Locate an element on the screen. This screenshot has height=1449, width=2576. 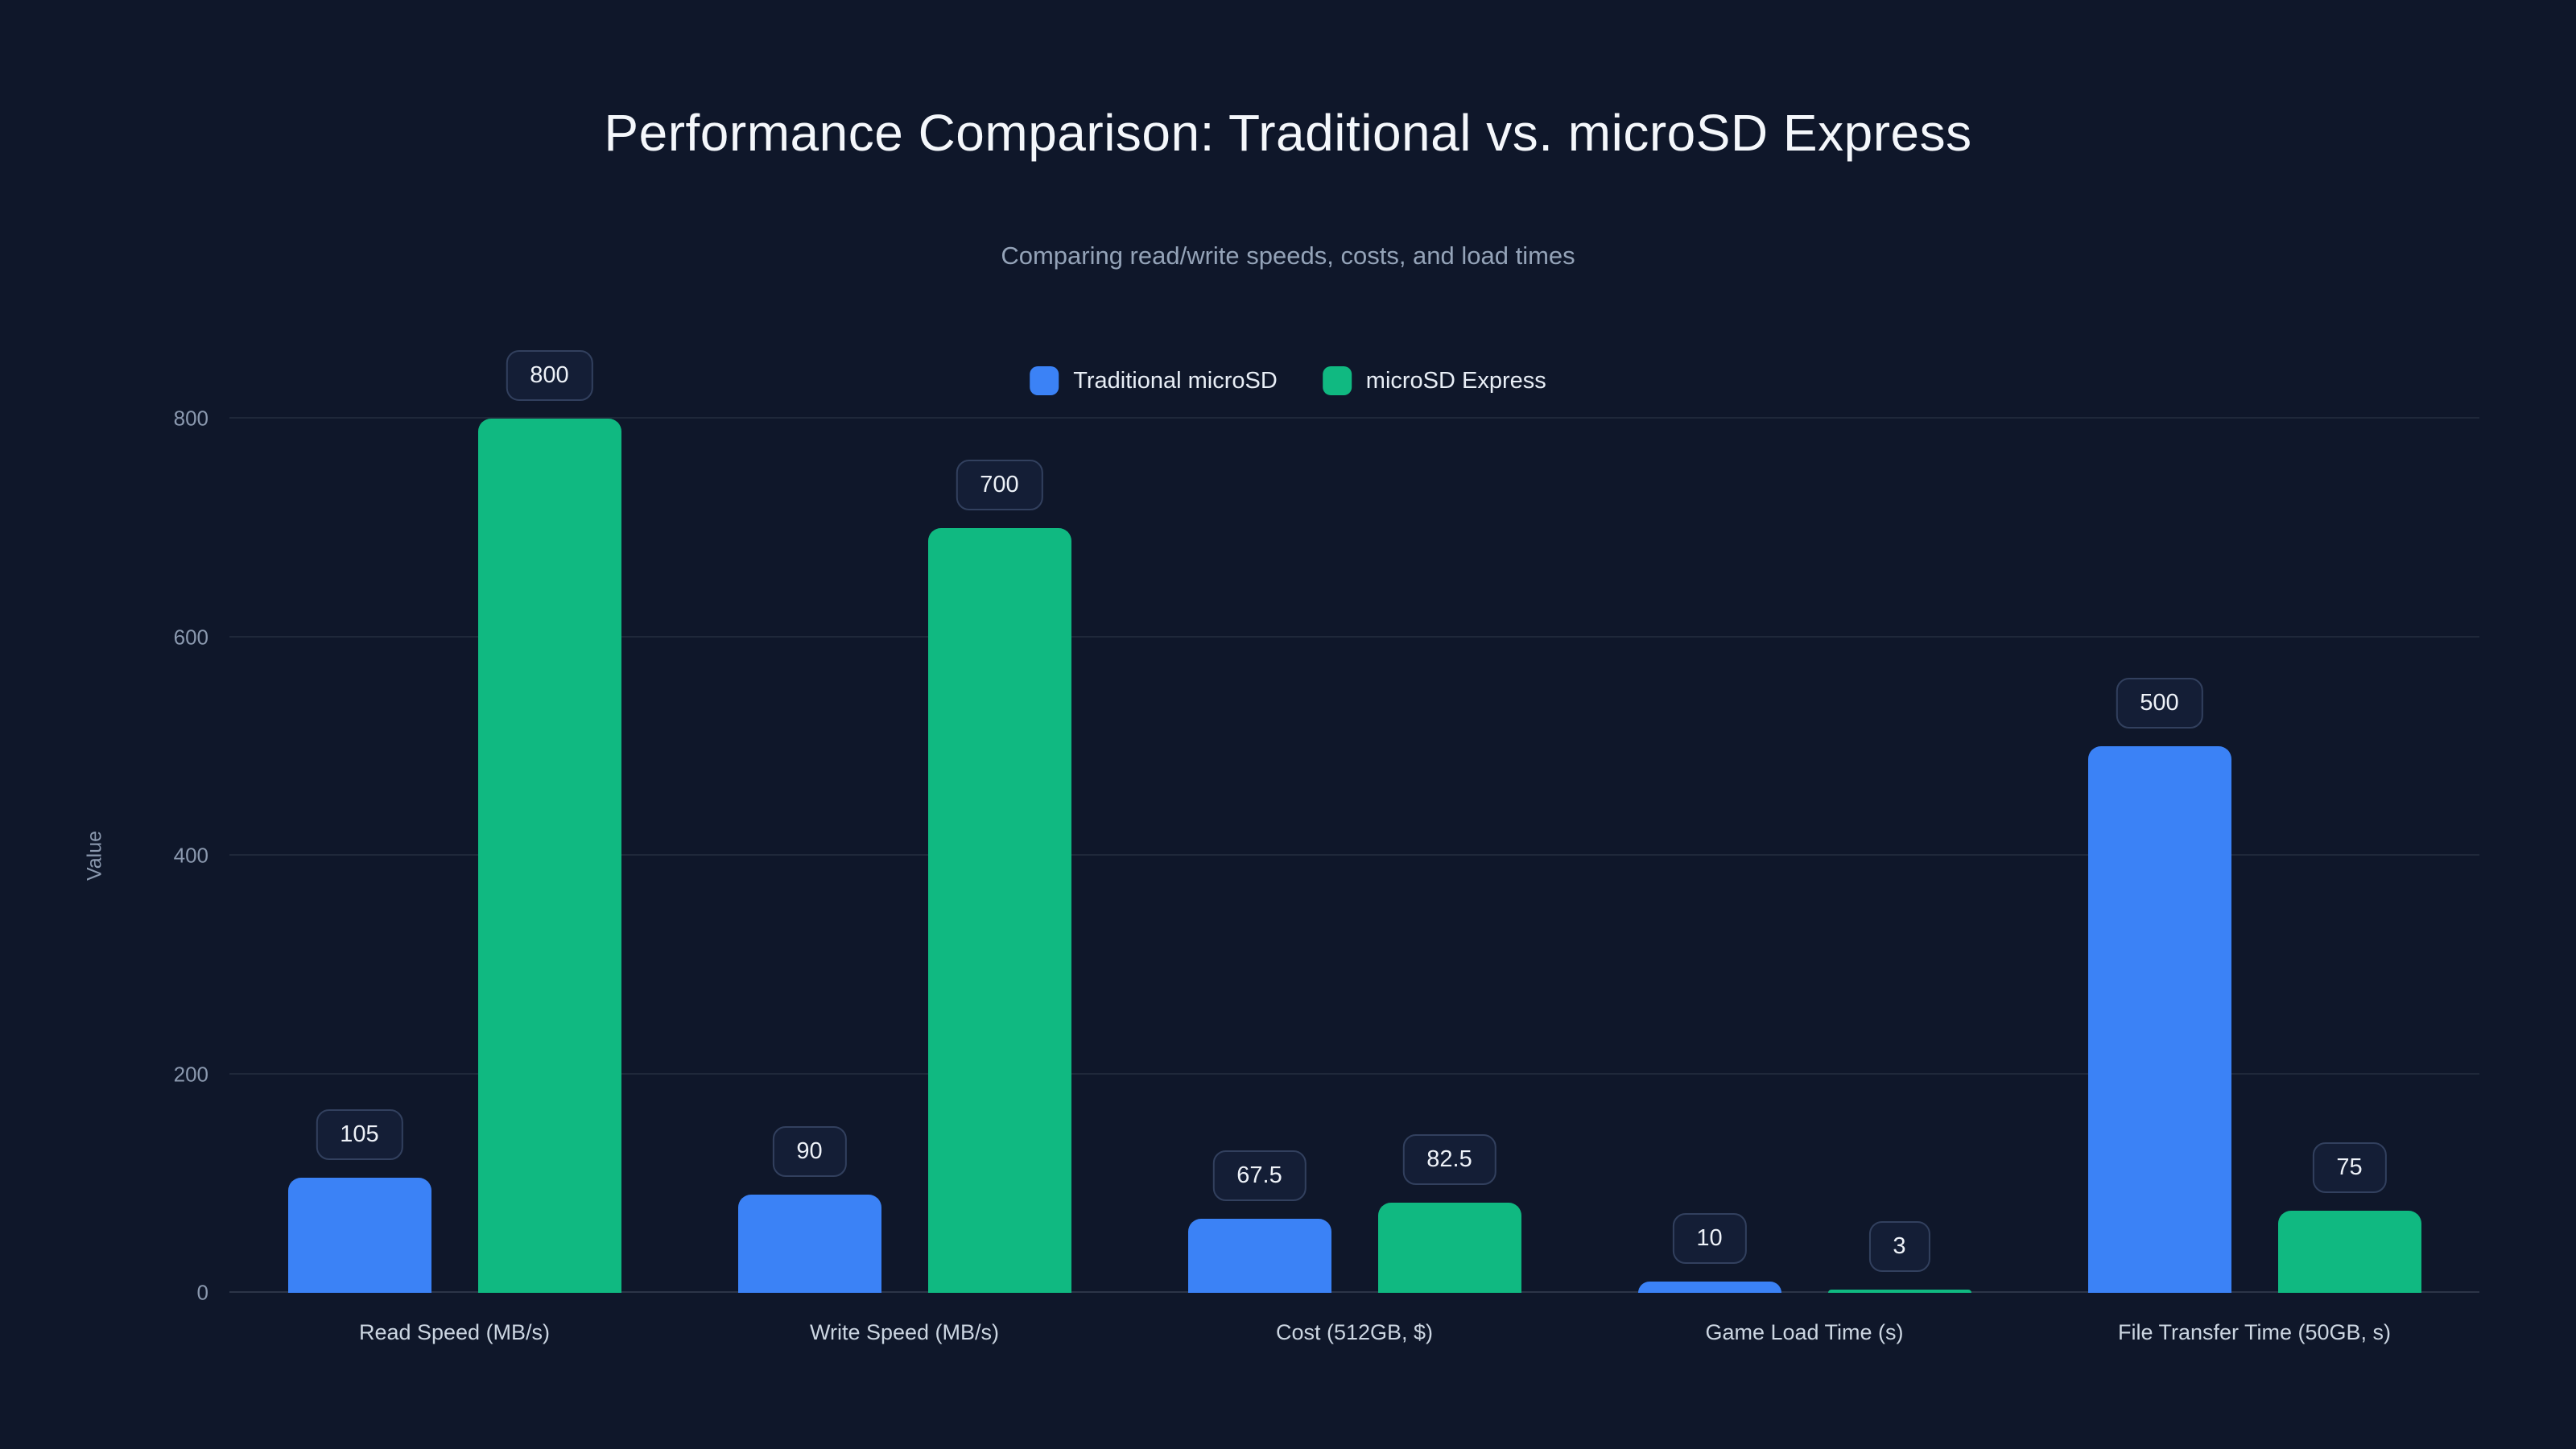
bar-group-1: 105 800 is located at coordinates (454, 821).